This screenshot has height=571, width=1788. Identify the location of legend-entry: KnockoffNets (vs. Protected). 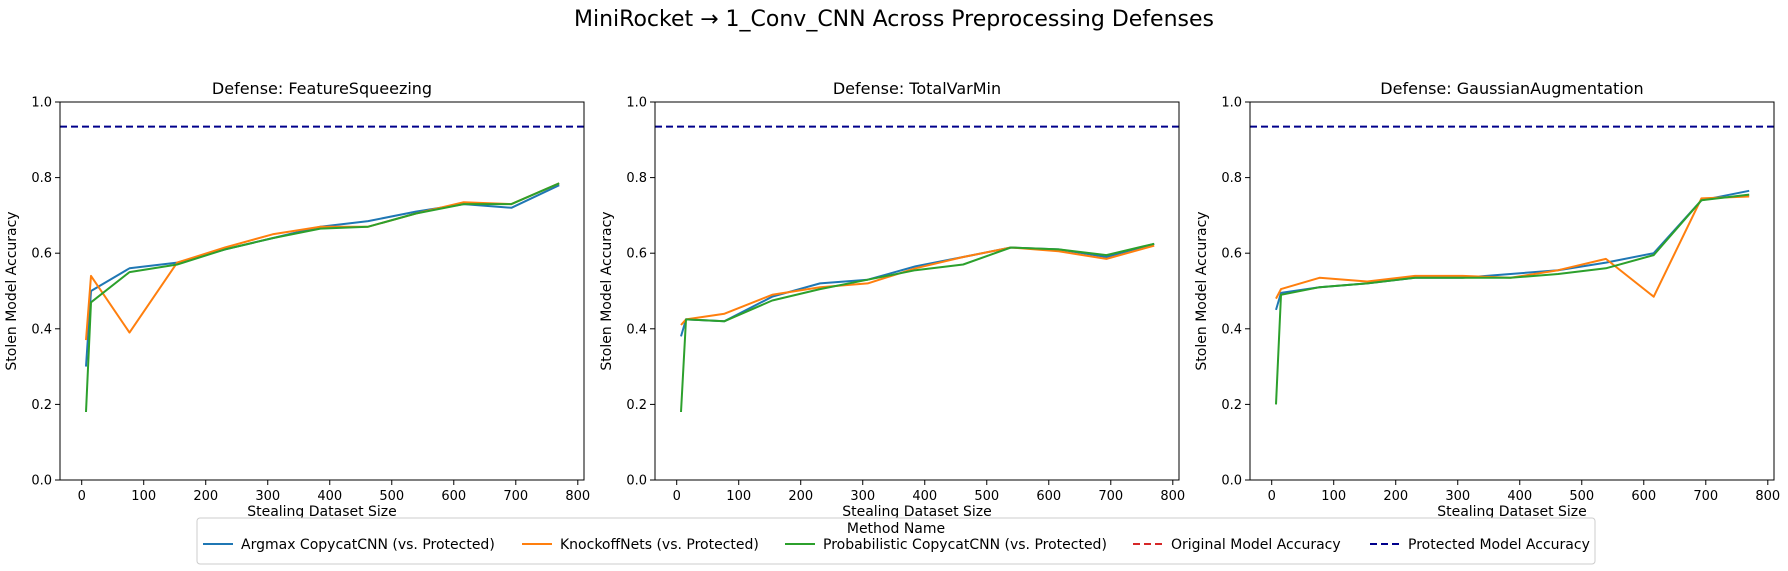
(640, 545).